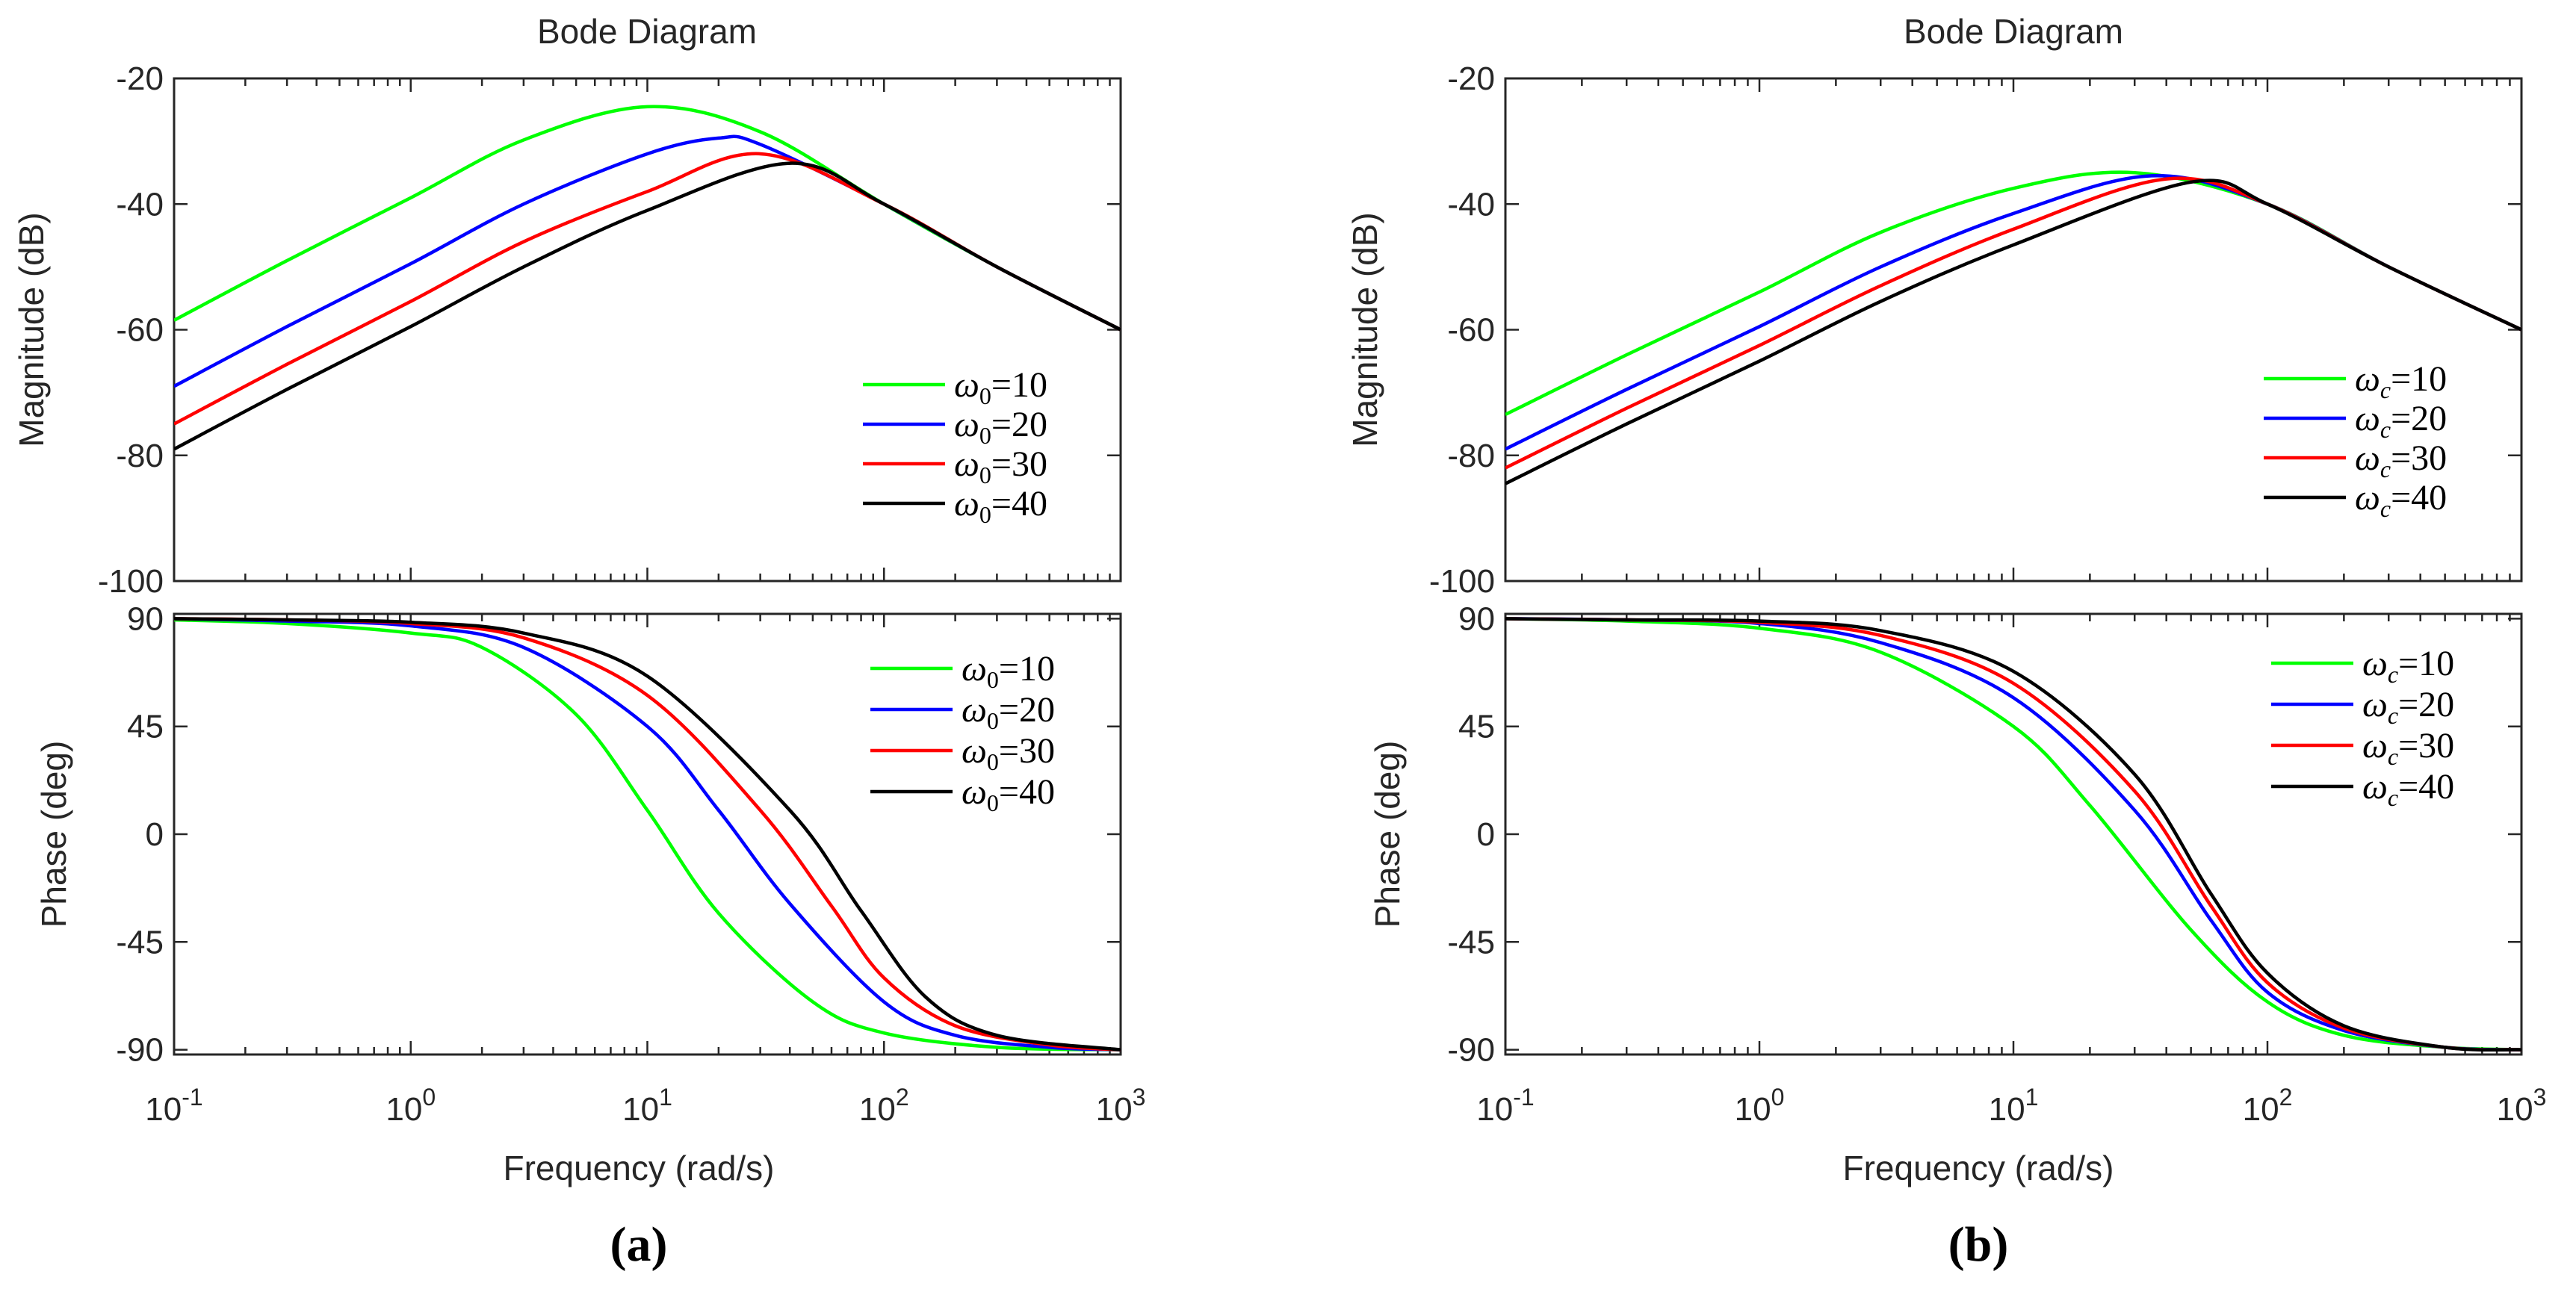 Image resolution: width=2576 pixels, height=1292 pixels. I want to click on chart-title: Bode Diagram, so click(2013, 31).